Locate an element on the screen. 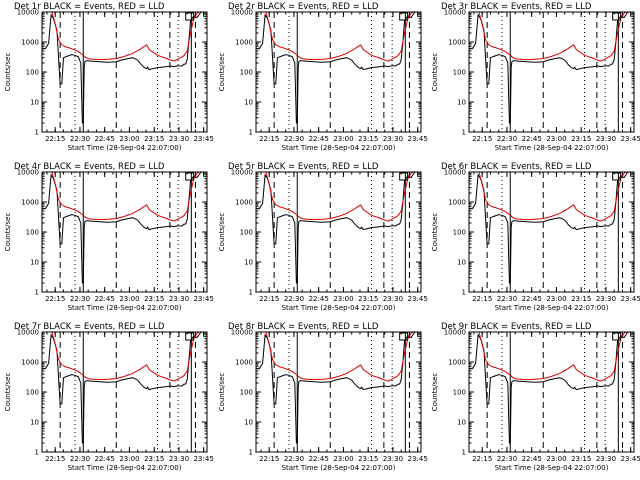 This screenshot has height=480, width=640. panel-title: Det 4r BLACK = Events, RED = LLD is located at coordinates (89, 167).